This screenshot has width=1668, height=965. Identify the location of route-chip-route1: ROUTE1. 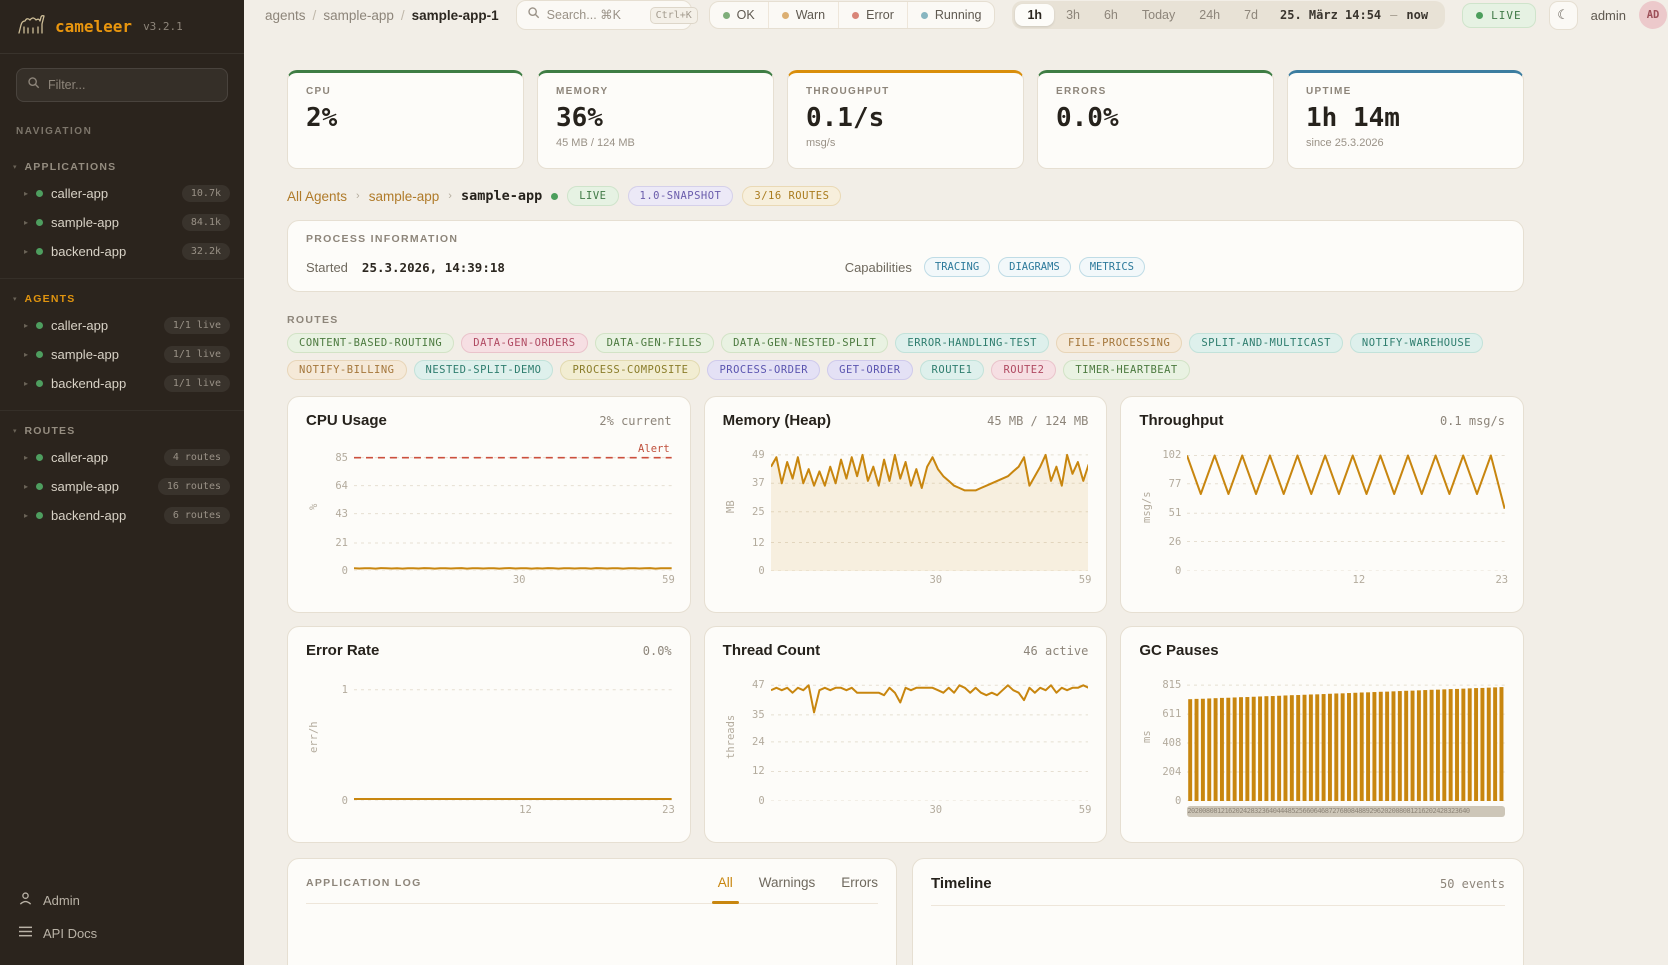
(952, 370).